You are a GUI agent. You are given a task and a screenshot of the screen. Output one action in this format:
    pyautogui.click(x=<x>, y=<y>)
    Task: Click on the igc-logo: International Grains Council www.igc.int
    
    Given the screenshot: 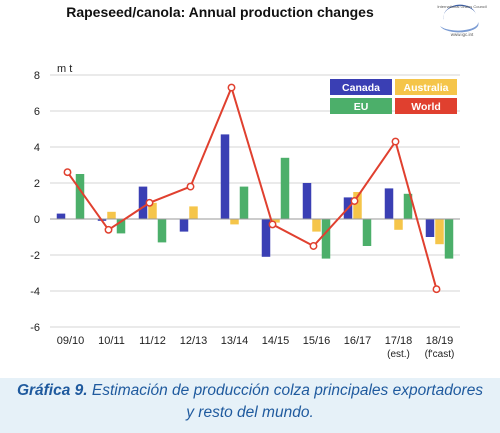 What is the action you would take?
    pyautogui.click(x=461, y=20)
    